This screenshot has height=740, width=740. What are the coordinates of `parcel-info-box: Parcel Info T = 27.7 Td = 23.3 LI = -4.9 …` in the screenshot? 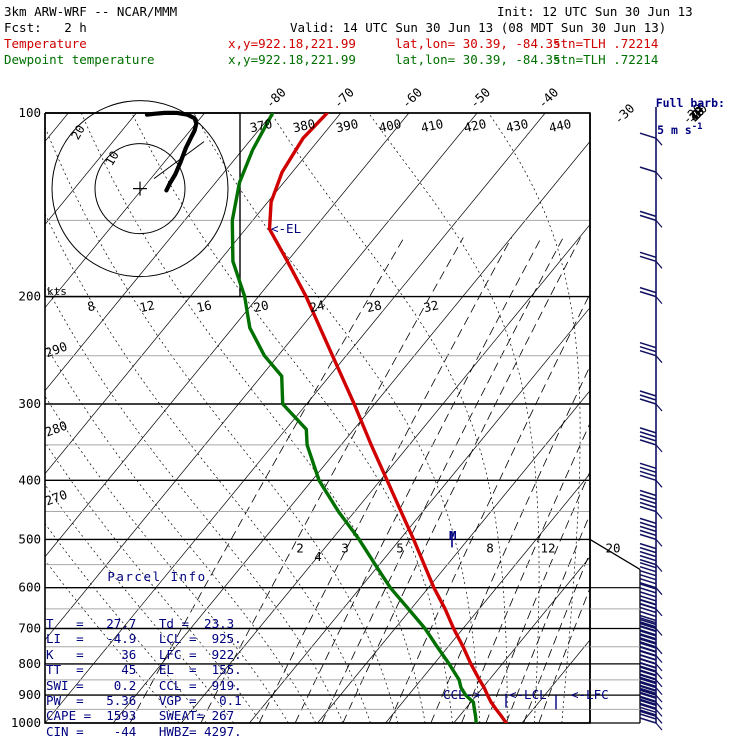 It's located at (157, 639).